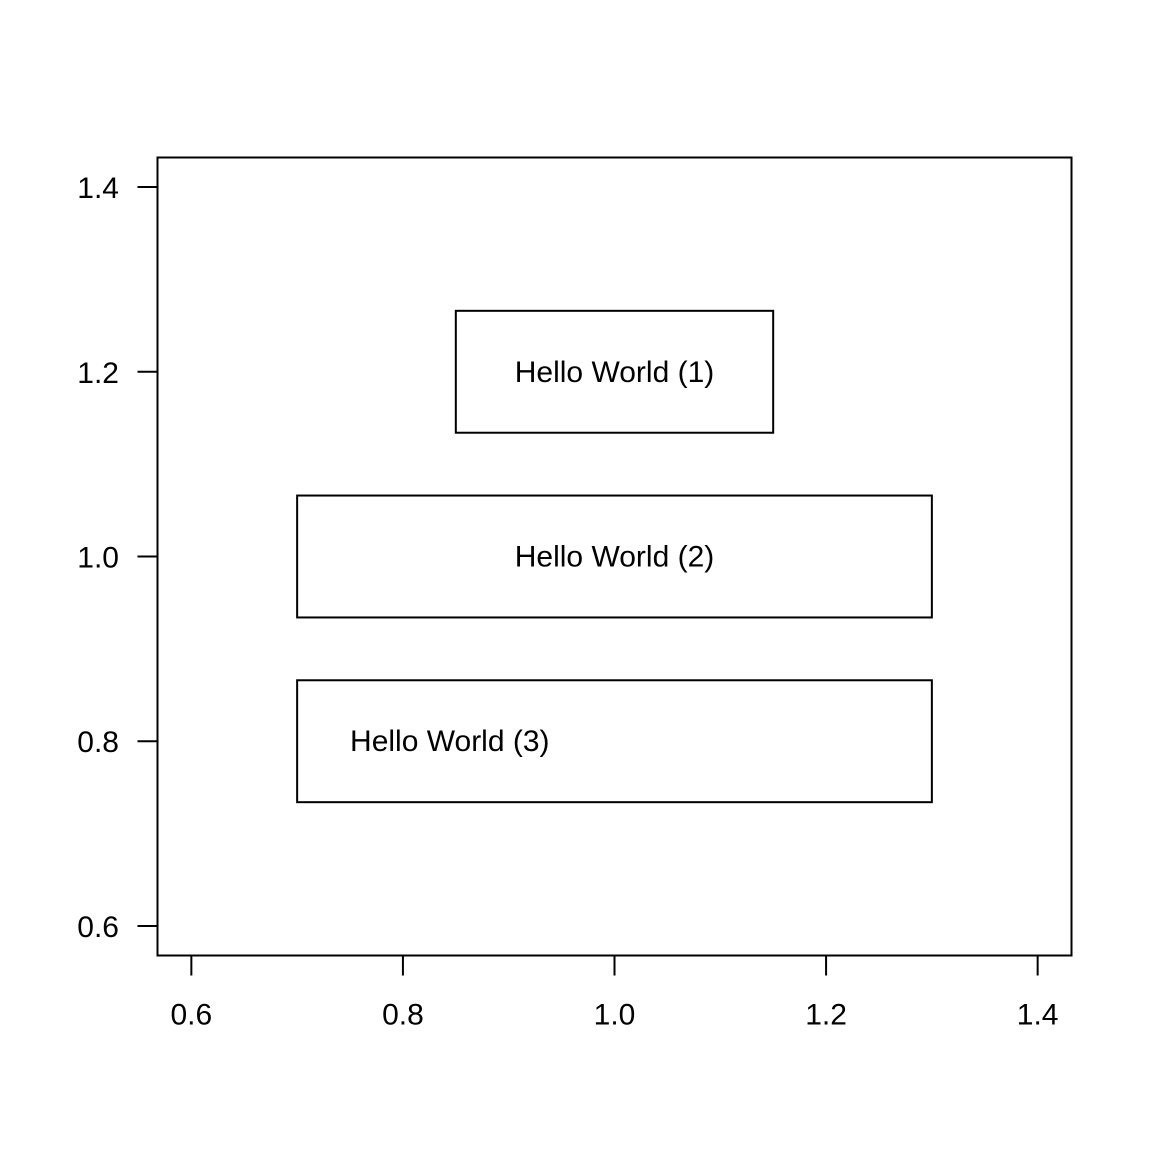 This screenshot has height=1157, width=1152. Describe the element at coordinates (403, 1015) in the screenshot. I see `x-tick-label: 0.8` at that location.